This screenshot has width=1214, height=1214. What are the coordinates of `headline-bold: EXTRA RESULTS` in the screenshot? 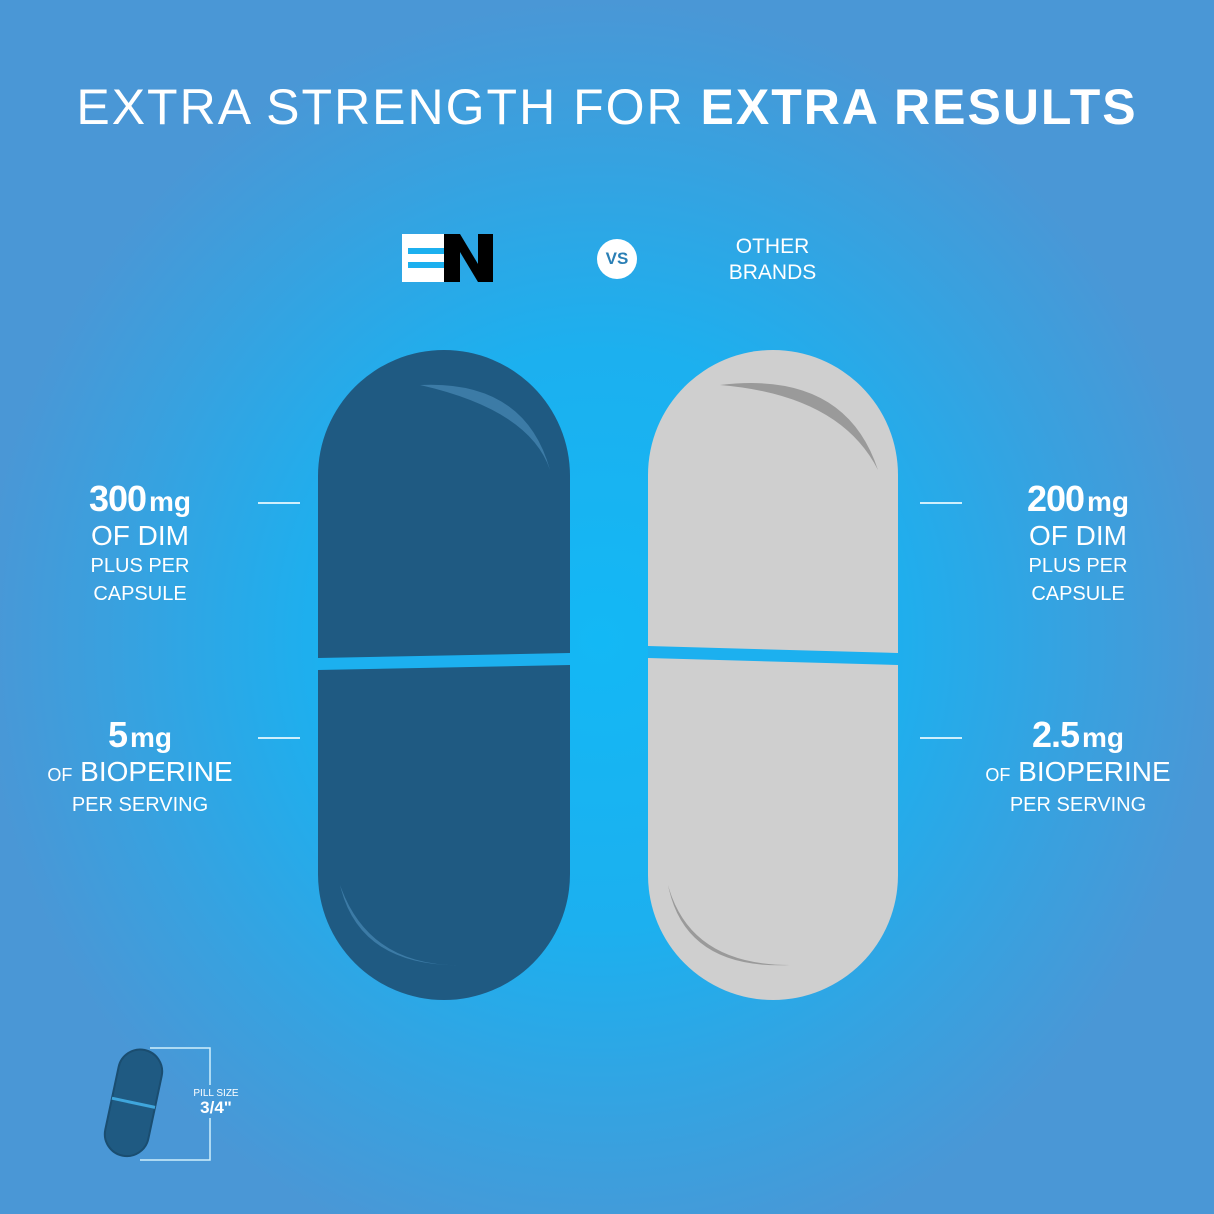 It's located at (919, 107).